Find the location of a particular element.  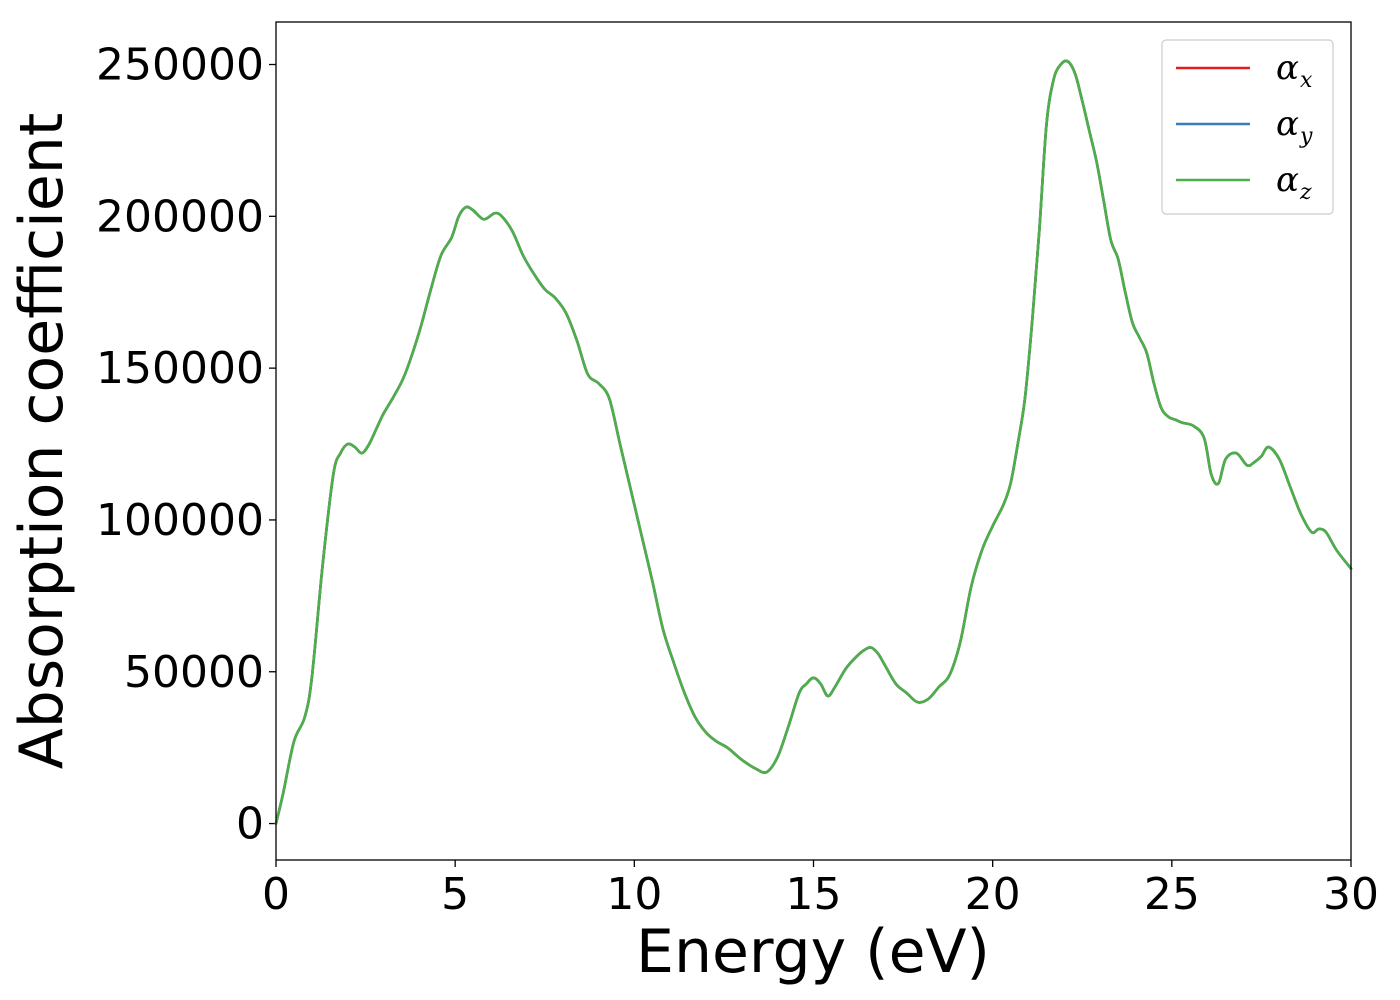

x-axis-title: Energy (eV) is located at coordinates (813, 952).